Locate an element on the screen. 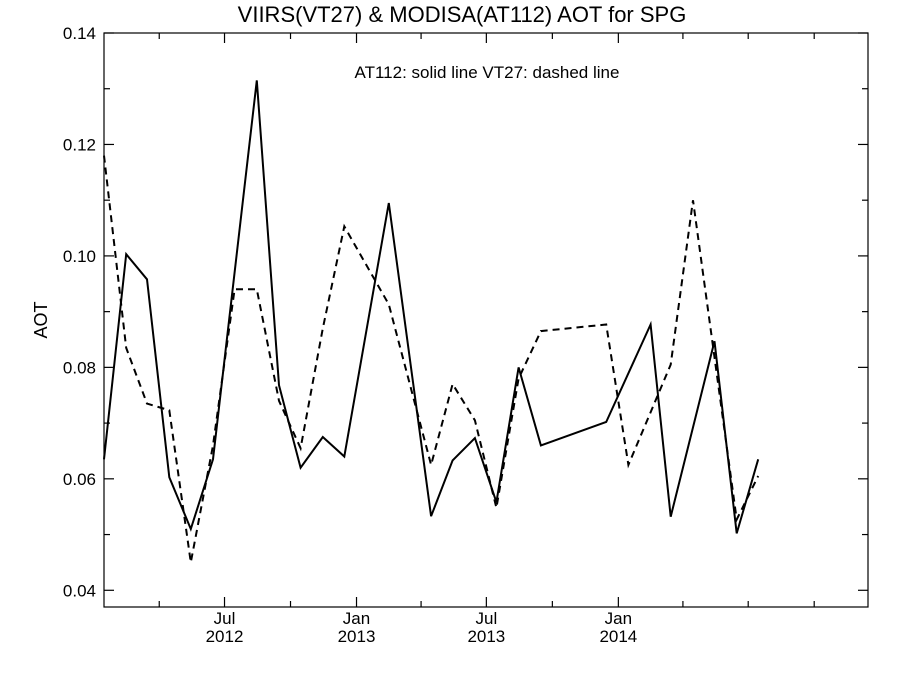 This screenshot has height=675, width=900. x-tick-year-label: 2014 is located at coordinates (618, 636).